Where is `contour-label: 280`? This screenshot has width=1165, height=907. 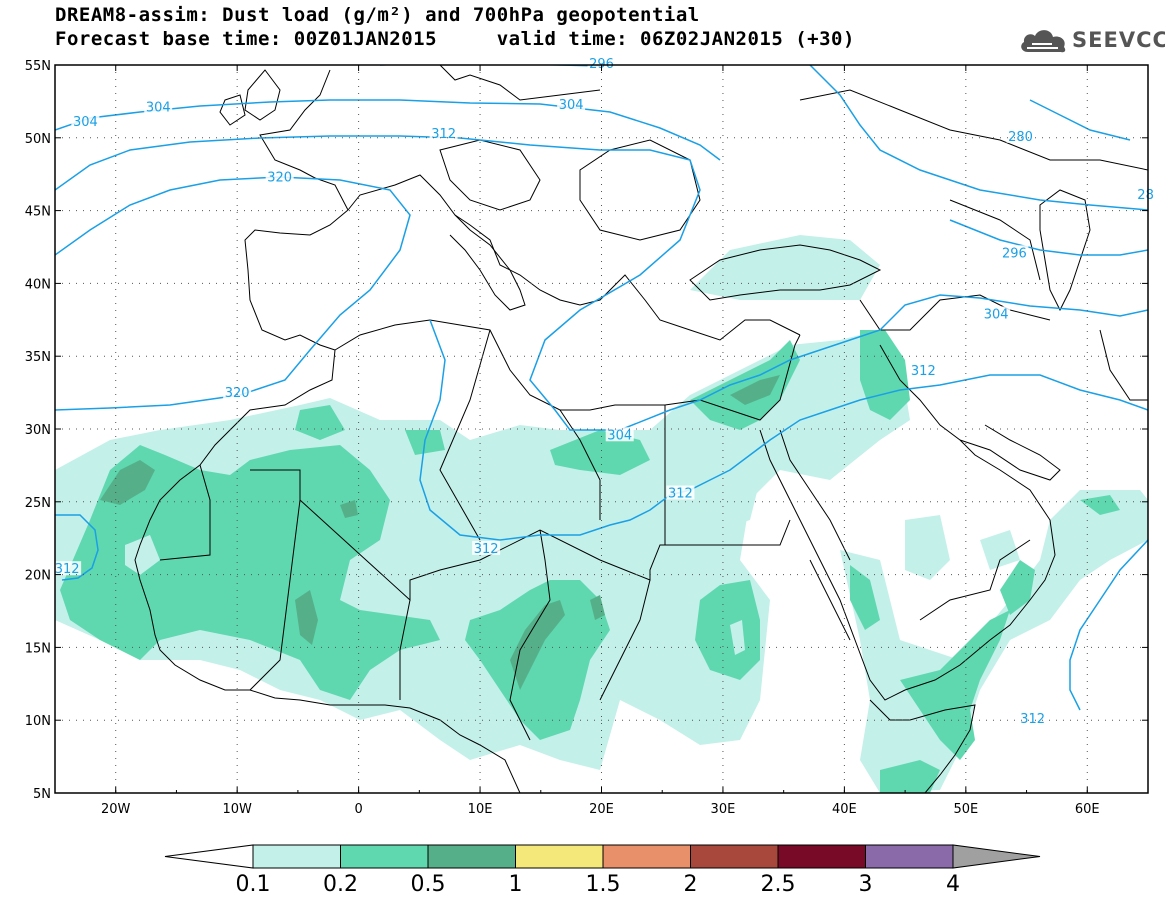
contour-label: 280 is located at coordinates (1020, 137).